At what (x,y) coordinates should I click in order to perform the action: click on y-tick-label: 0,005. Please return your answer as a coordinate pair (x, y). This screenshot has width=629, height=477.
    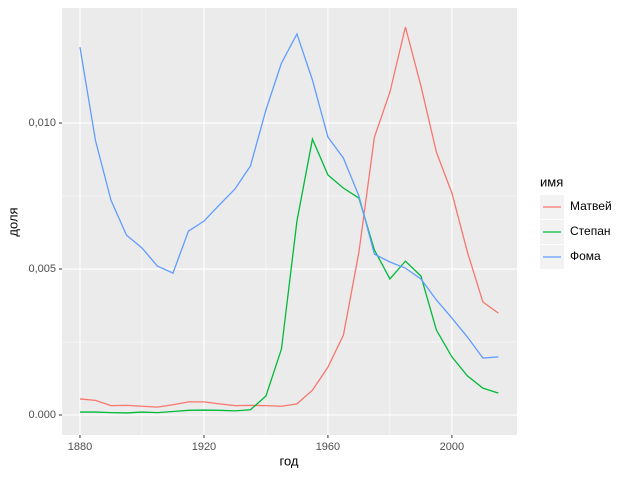
    Looking at the image, I should click on (42, 269).